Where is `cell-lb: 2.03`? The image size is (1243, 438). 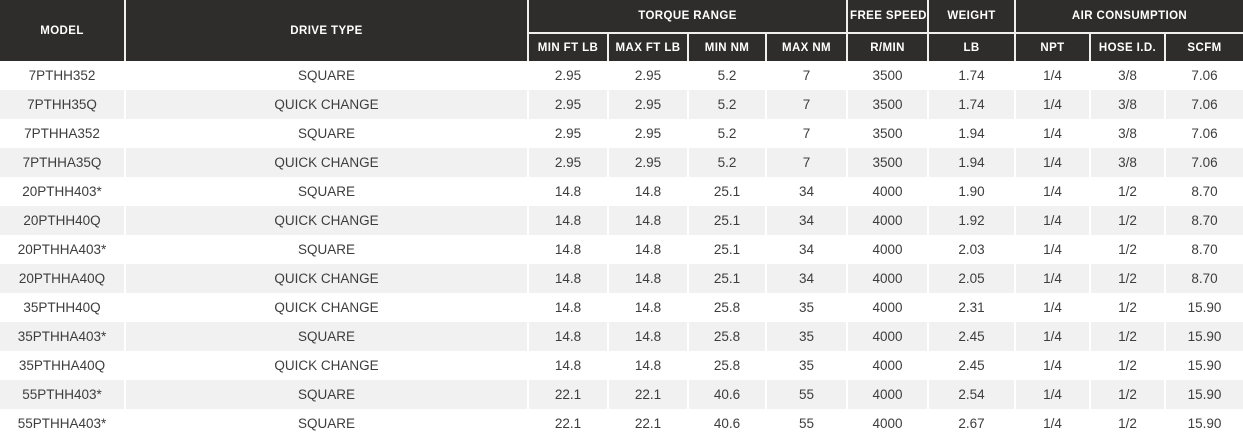 cell-lb: 2.03 is located at coordinates (971, 249).